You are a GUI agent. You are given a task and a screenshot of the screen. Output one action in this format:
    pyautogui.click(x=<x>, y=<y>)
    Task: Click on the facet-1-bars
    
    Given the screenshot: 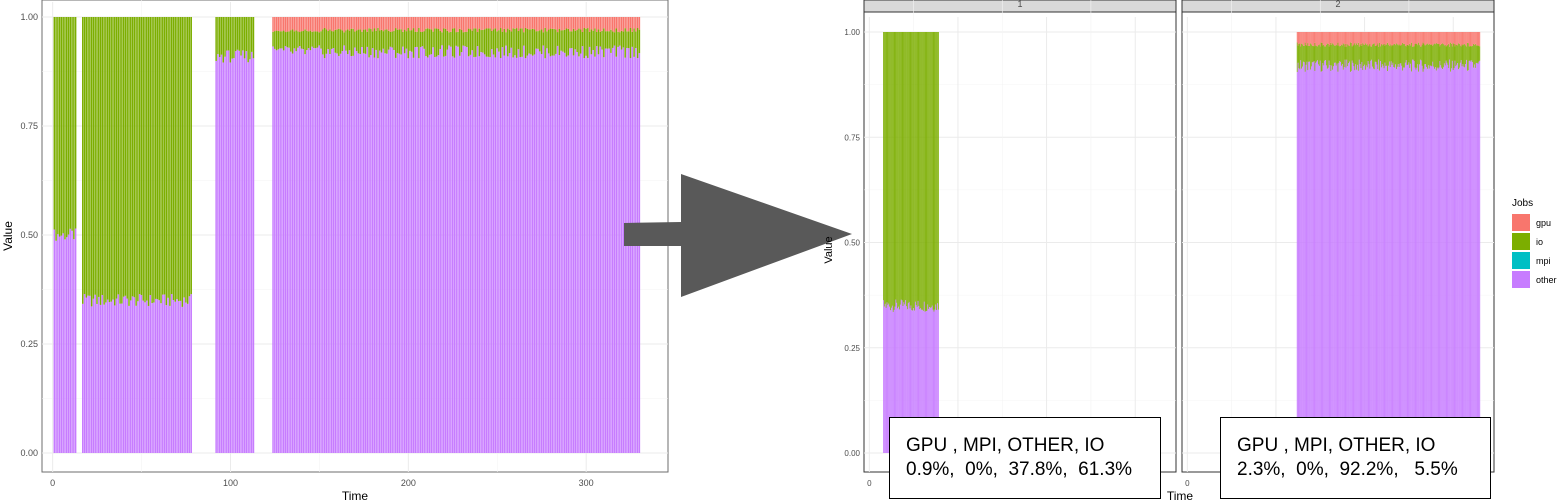 What is the action you would take?
    pyautogui.click(x=911, y=242)
    